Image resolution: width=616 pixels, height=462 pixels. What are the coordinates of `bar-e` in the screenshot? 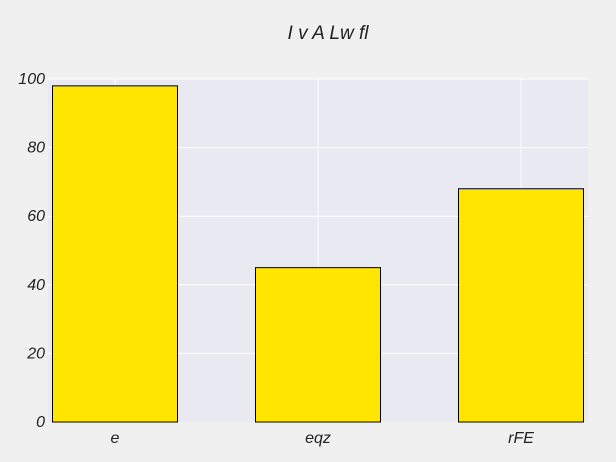 It's located at (115, 254).